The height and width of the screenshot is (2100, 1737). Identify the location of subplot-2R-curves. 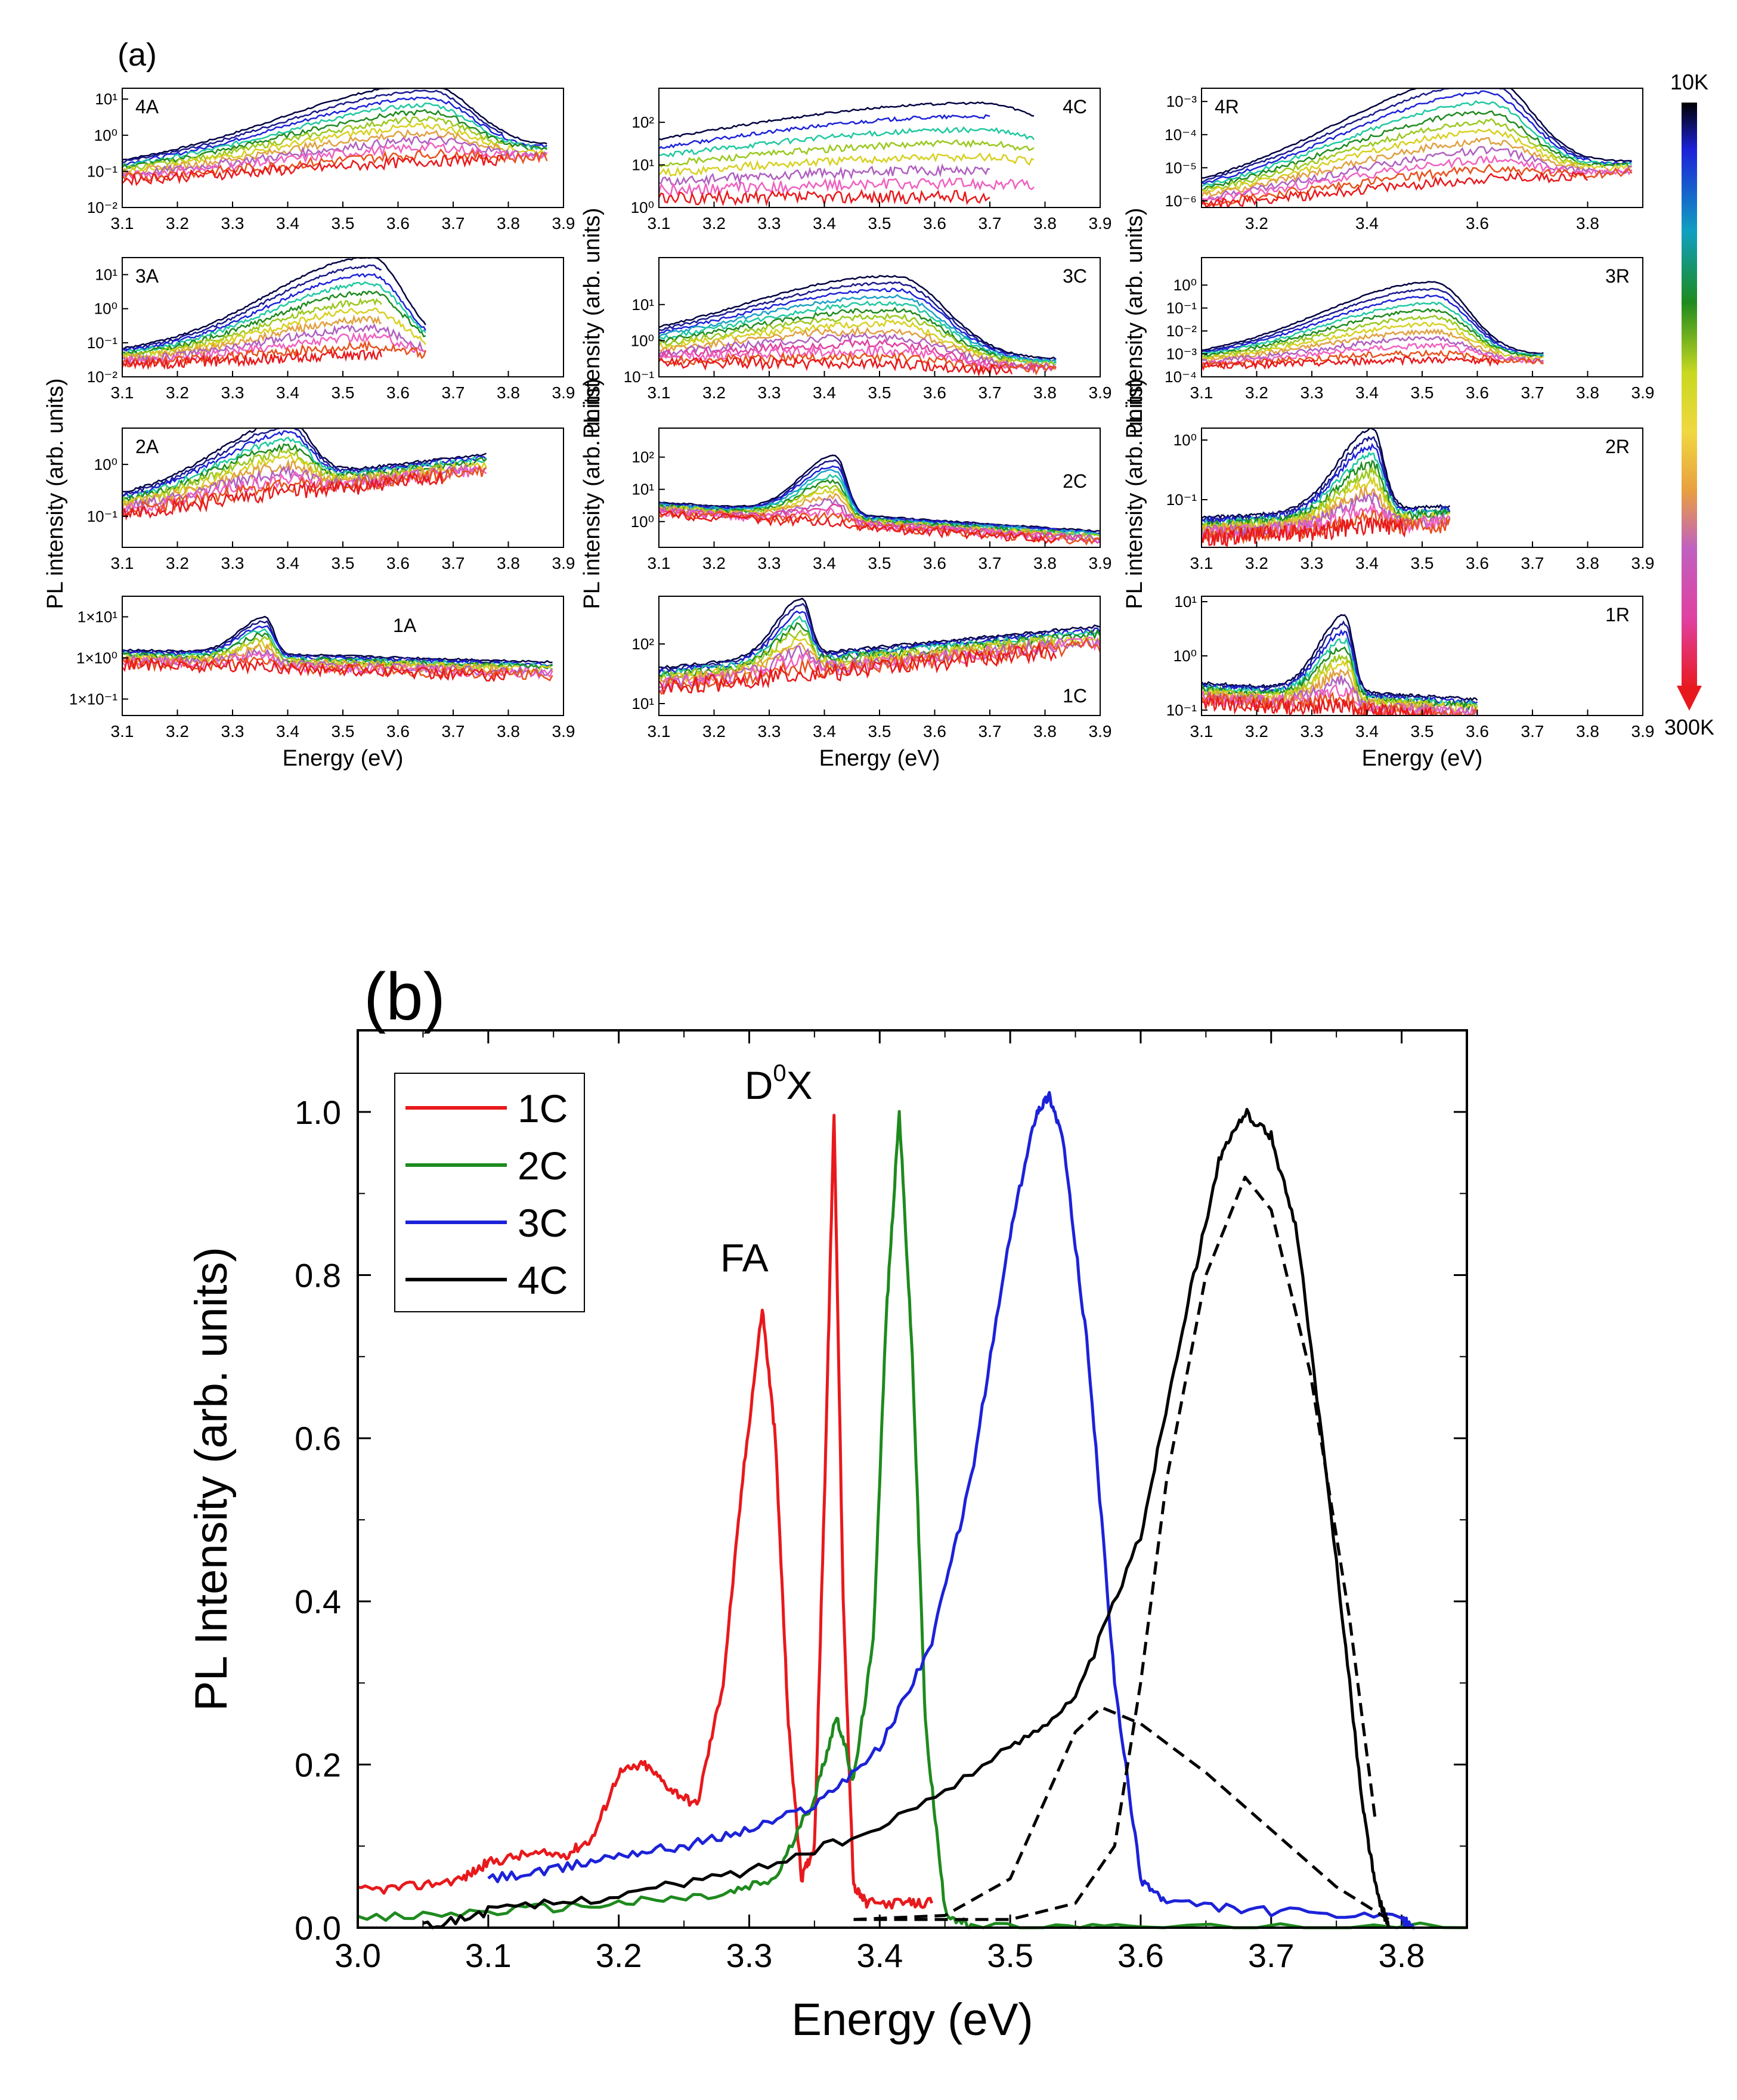
(1326, 487).